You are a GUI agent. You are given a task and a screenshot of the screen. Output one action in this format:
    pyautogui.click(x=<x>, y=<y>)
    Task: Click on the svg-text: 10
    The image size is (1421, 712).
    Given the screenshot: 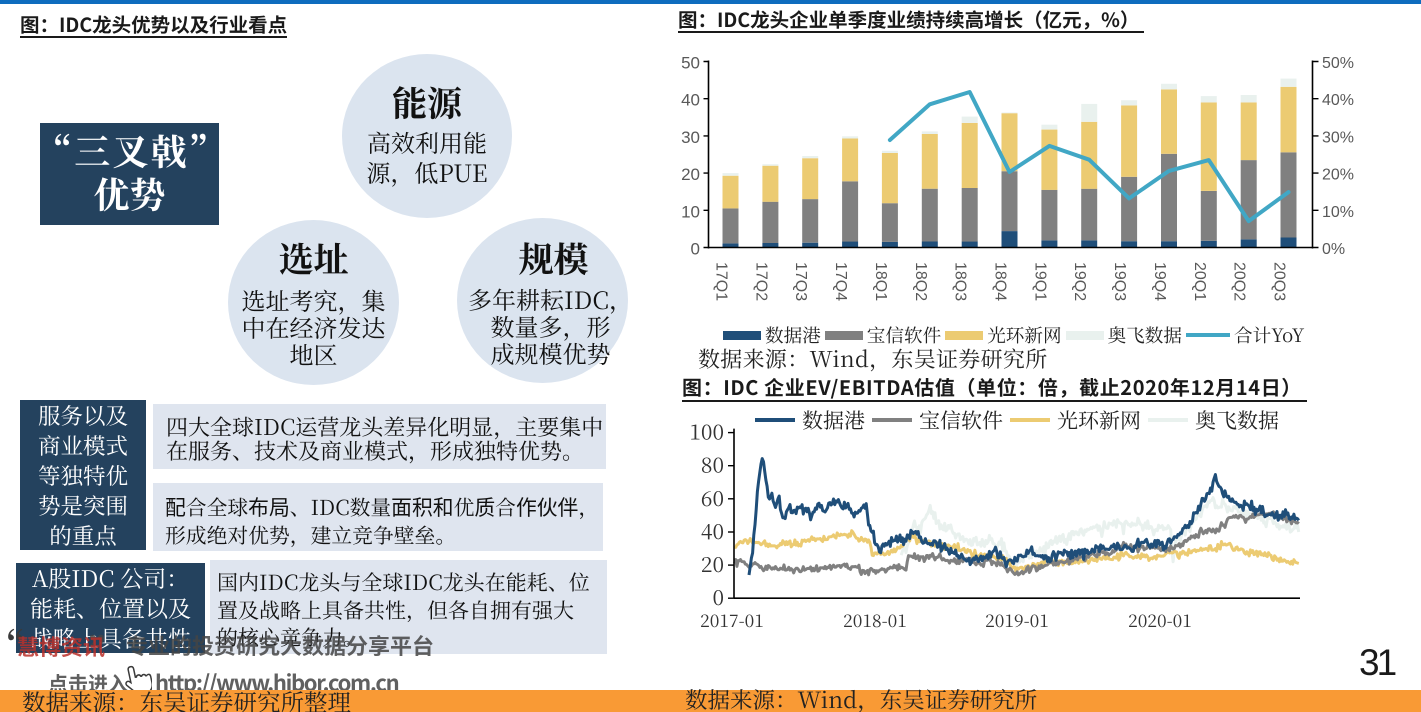 What is the action you would take?
    pyautogui.click(x=690, y=211)
    